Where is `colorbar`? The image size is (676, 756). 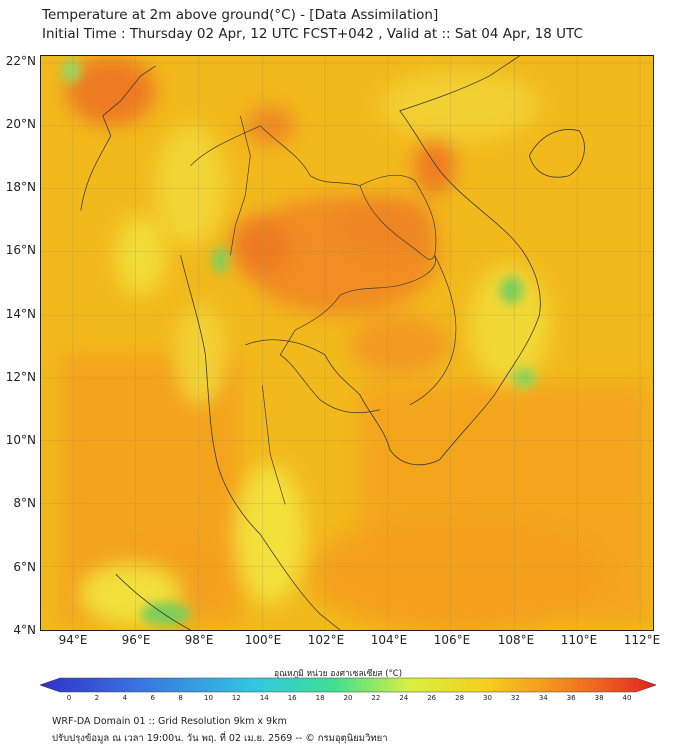 colorbar is located at coordinates (348, 685).